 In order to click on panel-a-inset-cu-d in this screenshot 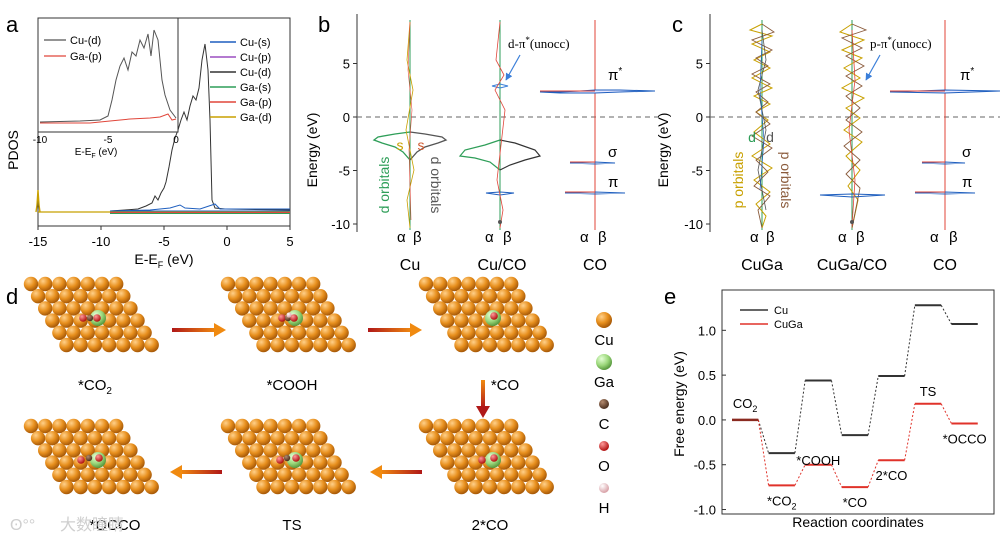, I will do `click(108, 76)`.